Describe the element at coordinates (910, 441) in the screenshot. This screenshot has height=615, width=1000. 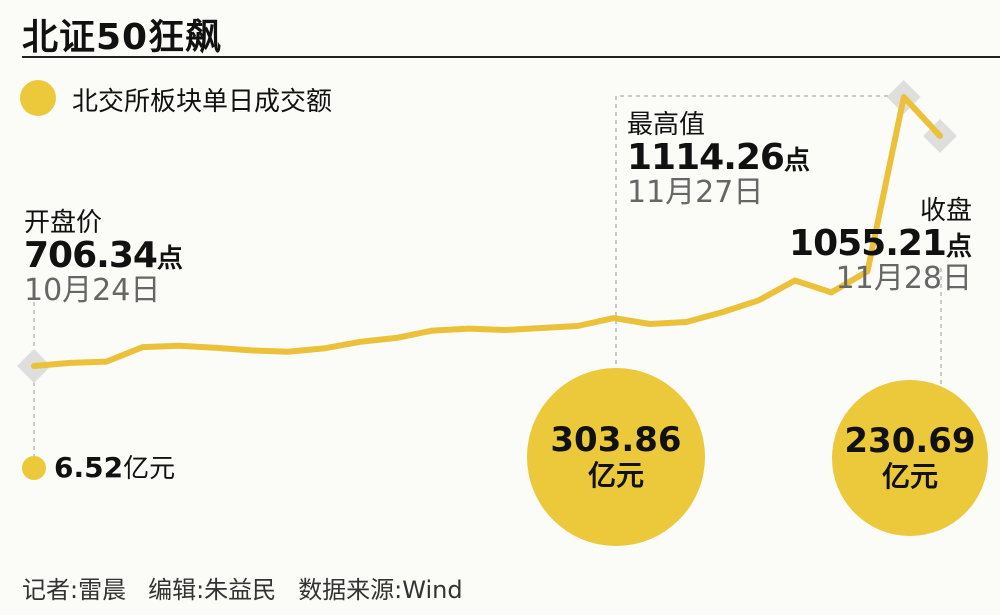
I see `end-volume-value: 230.69` at that location.